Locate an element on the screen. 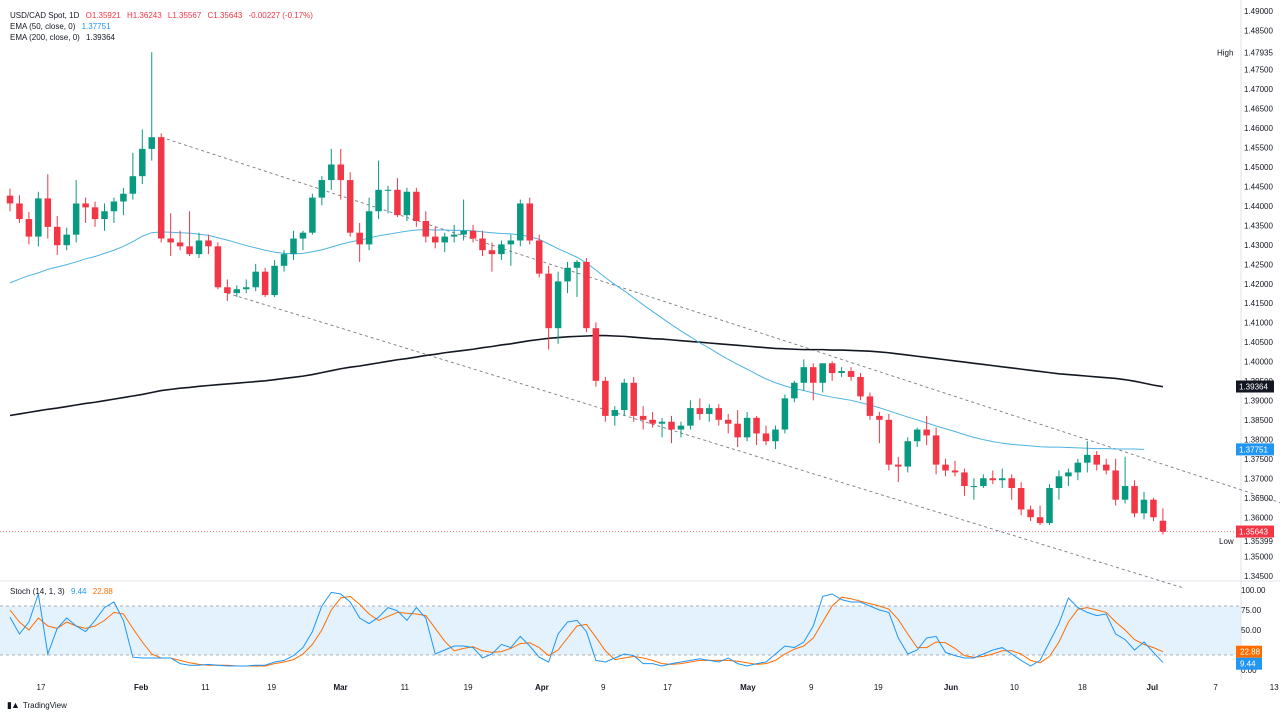 This screenshot has width=1280, height=717. stoch-lines is located at coordinates (586, 629).